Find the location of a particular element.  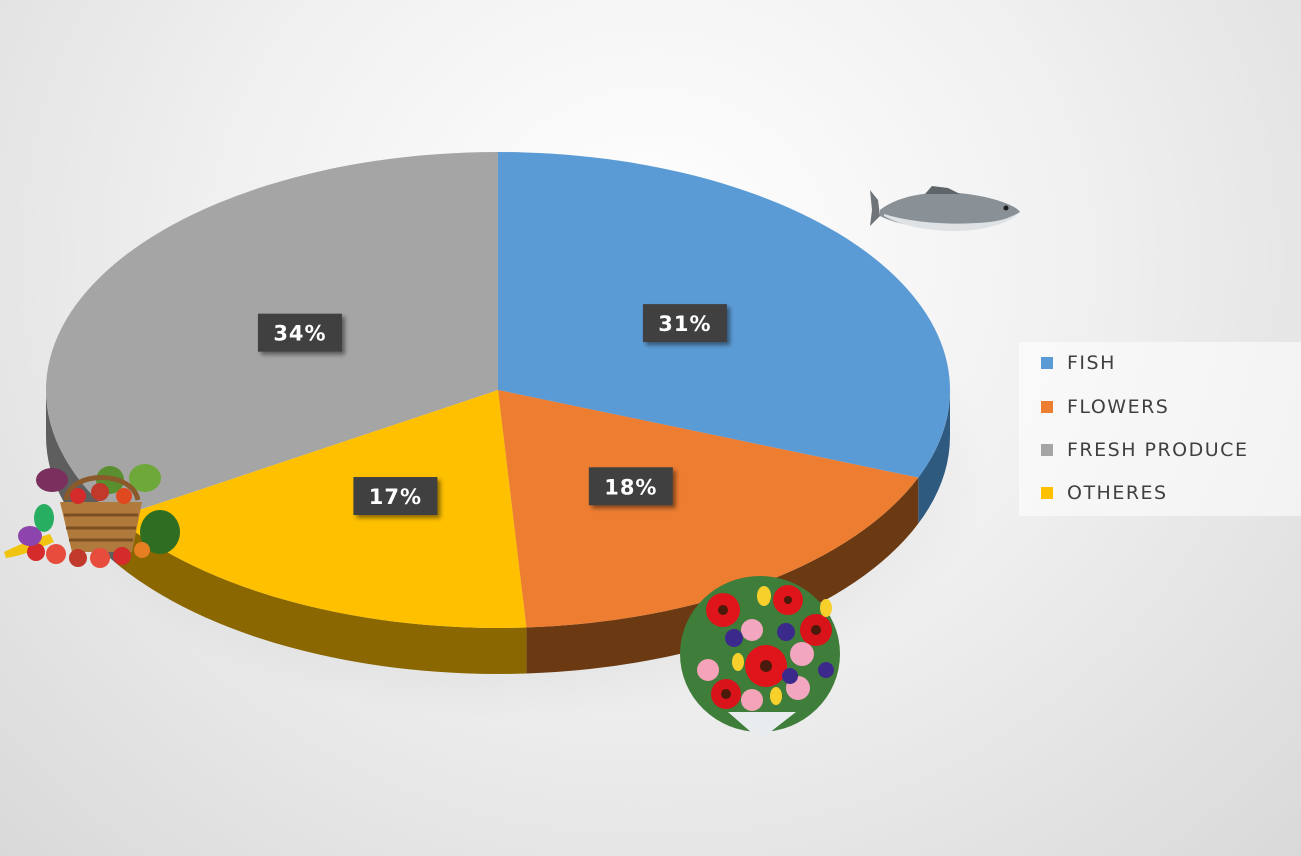

legend-item-fresh-produce: FRESH PRODUCE is located at coordinates (1144, 450).